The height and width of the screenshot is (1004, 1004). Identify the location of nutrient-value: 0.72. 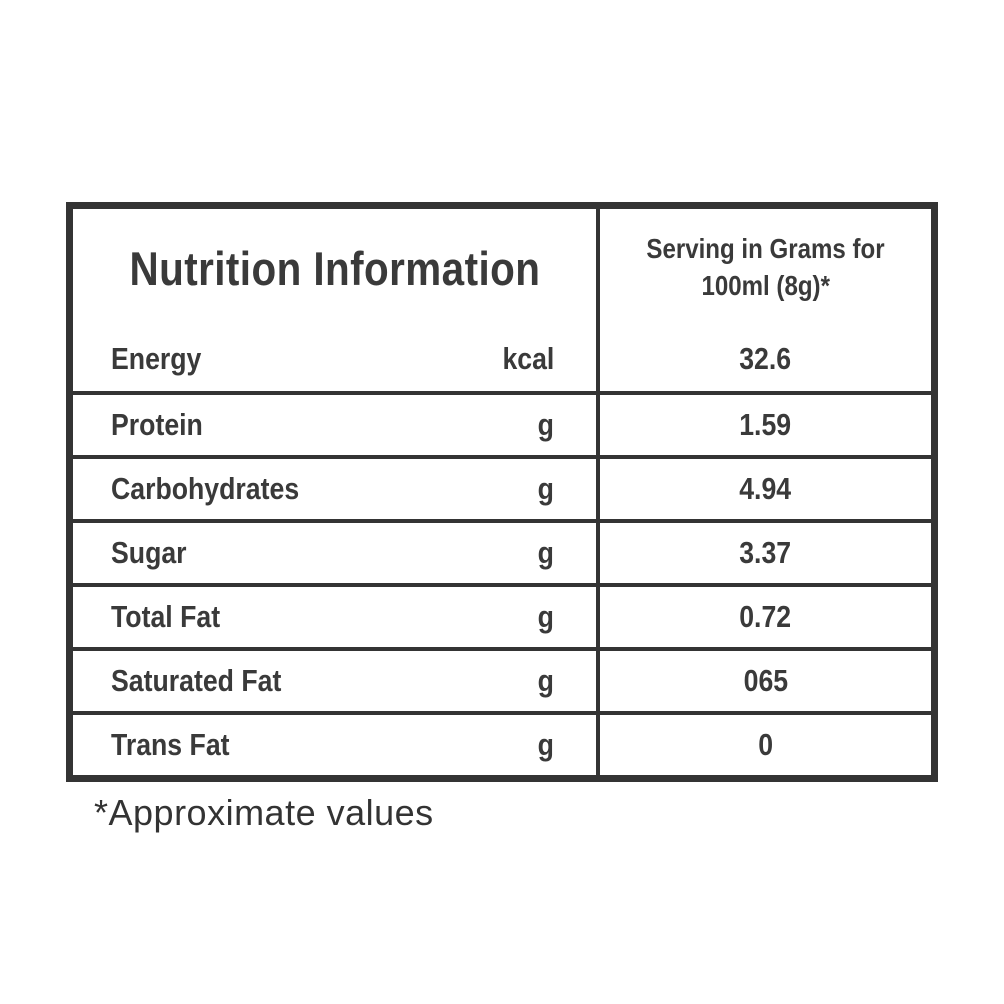
(765, 616).